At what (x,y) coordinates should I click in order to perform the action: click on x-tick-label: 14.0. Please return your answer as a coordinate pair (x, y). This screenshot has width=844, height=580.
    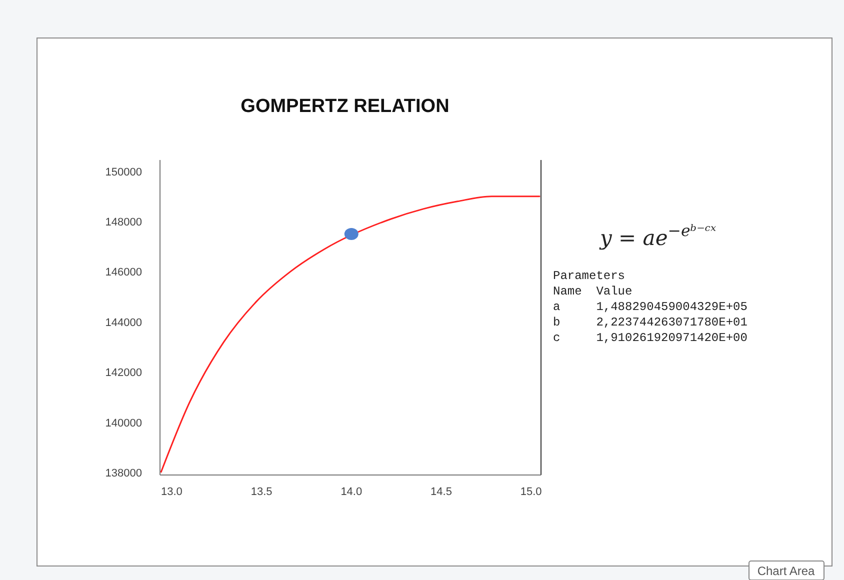
    Looking at the image, I should click on (351, 492).